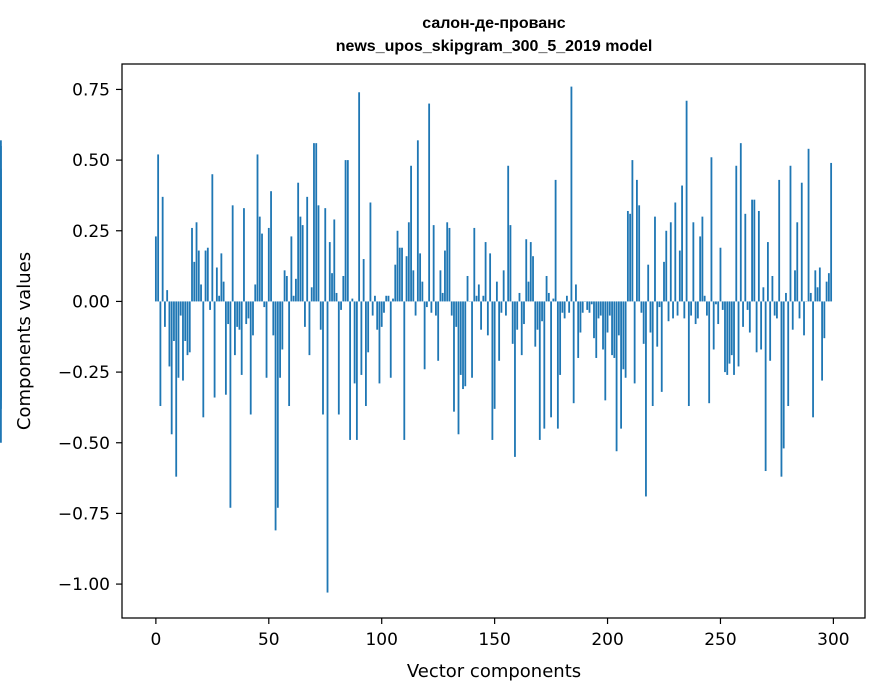  What do you see at coordinates (500, 634) in the screenshot?
I see `x-axis: 0 50 100 150 200 250 300` at bounding box center [500, 634].